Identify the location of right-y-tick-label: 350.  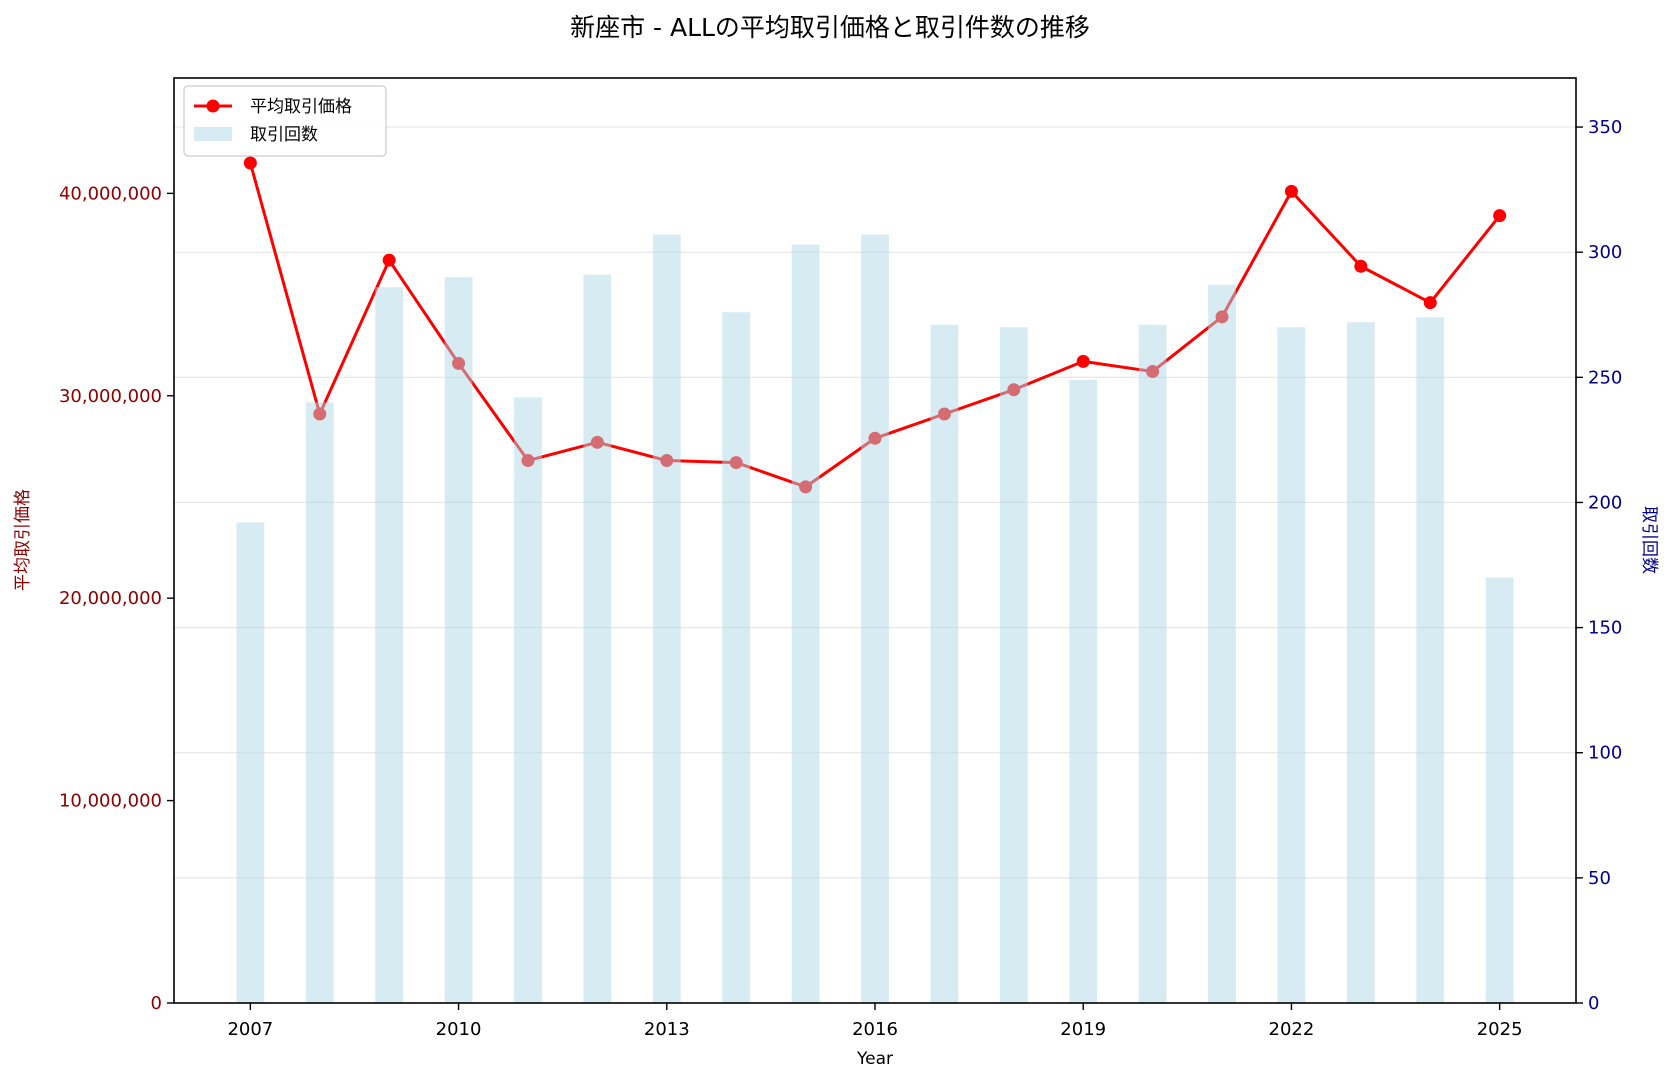
(1605, 127).